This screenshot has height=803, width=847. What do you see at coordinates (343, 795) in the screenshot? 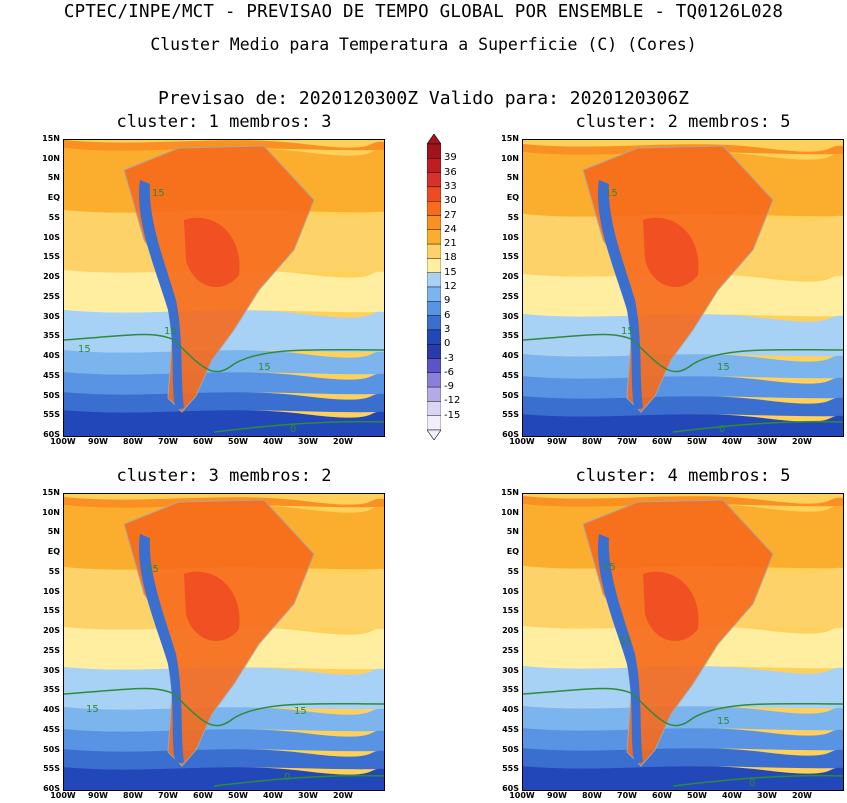
I see `lon-tick-label: 20W` at bounding box center [343, 795].